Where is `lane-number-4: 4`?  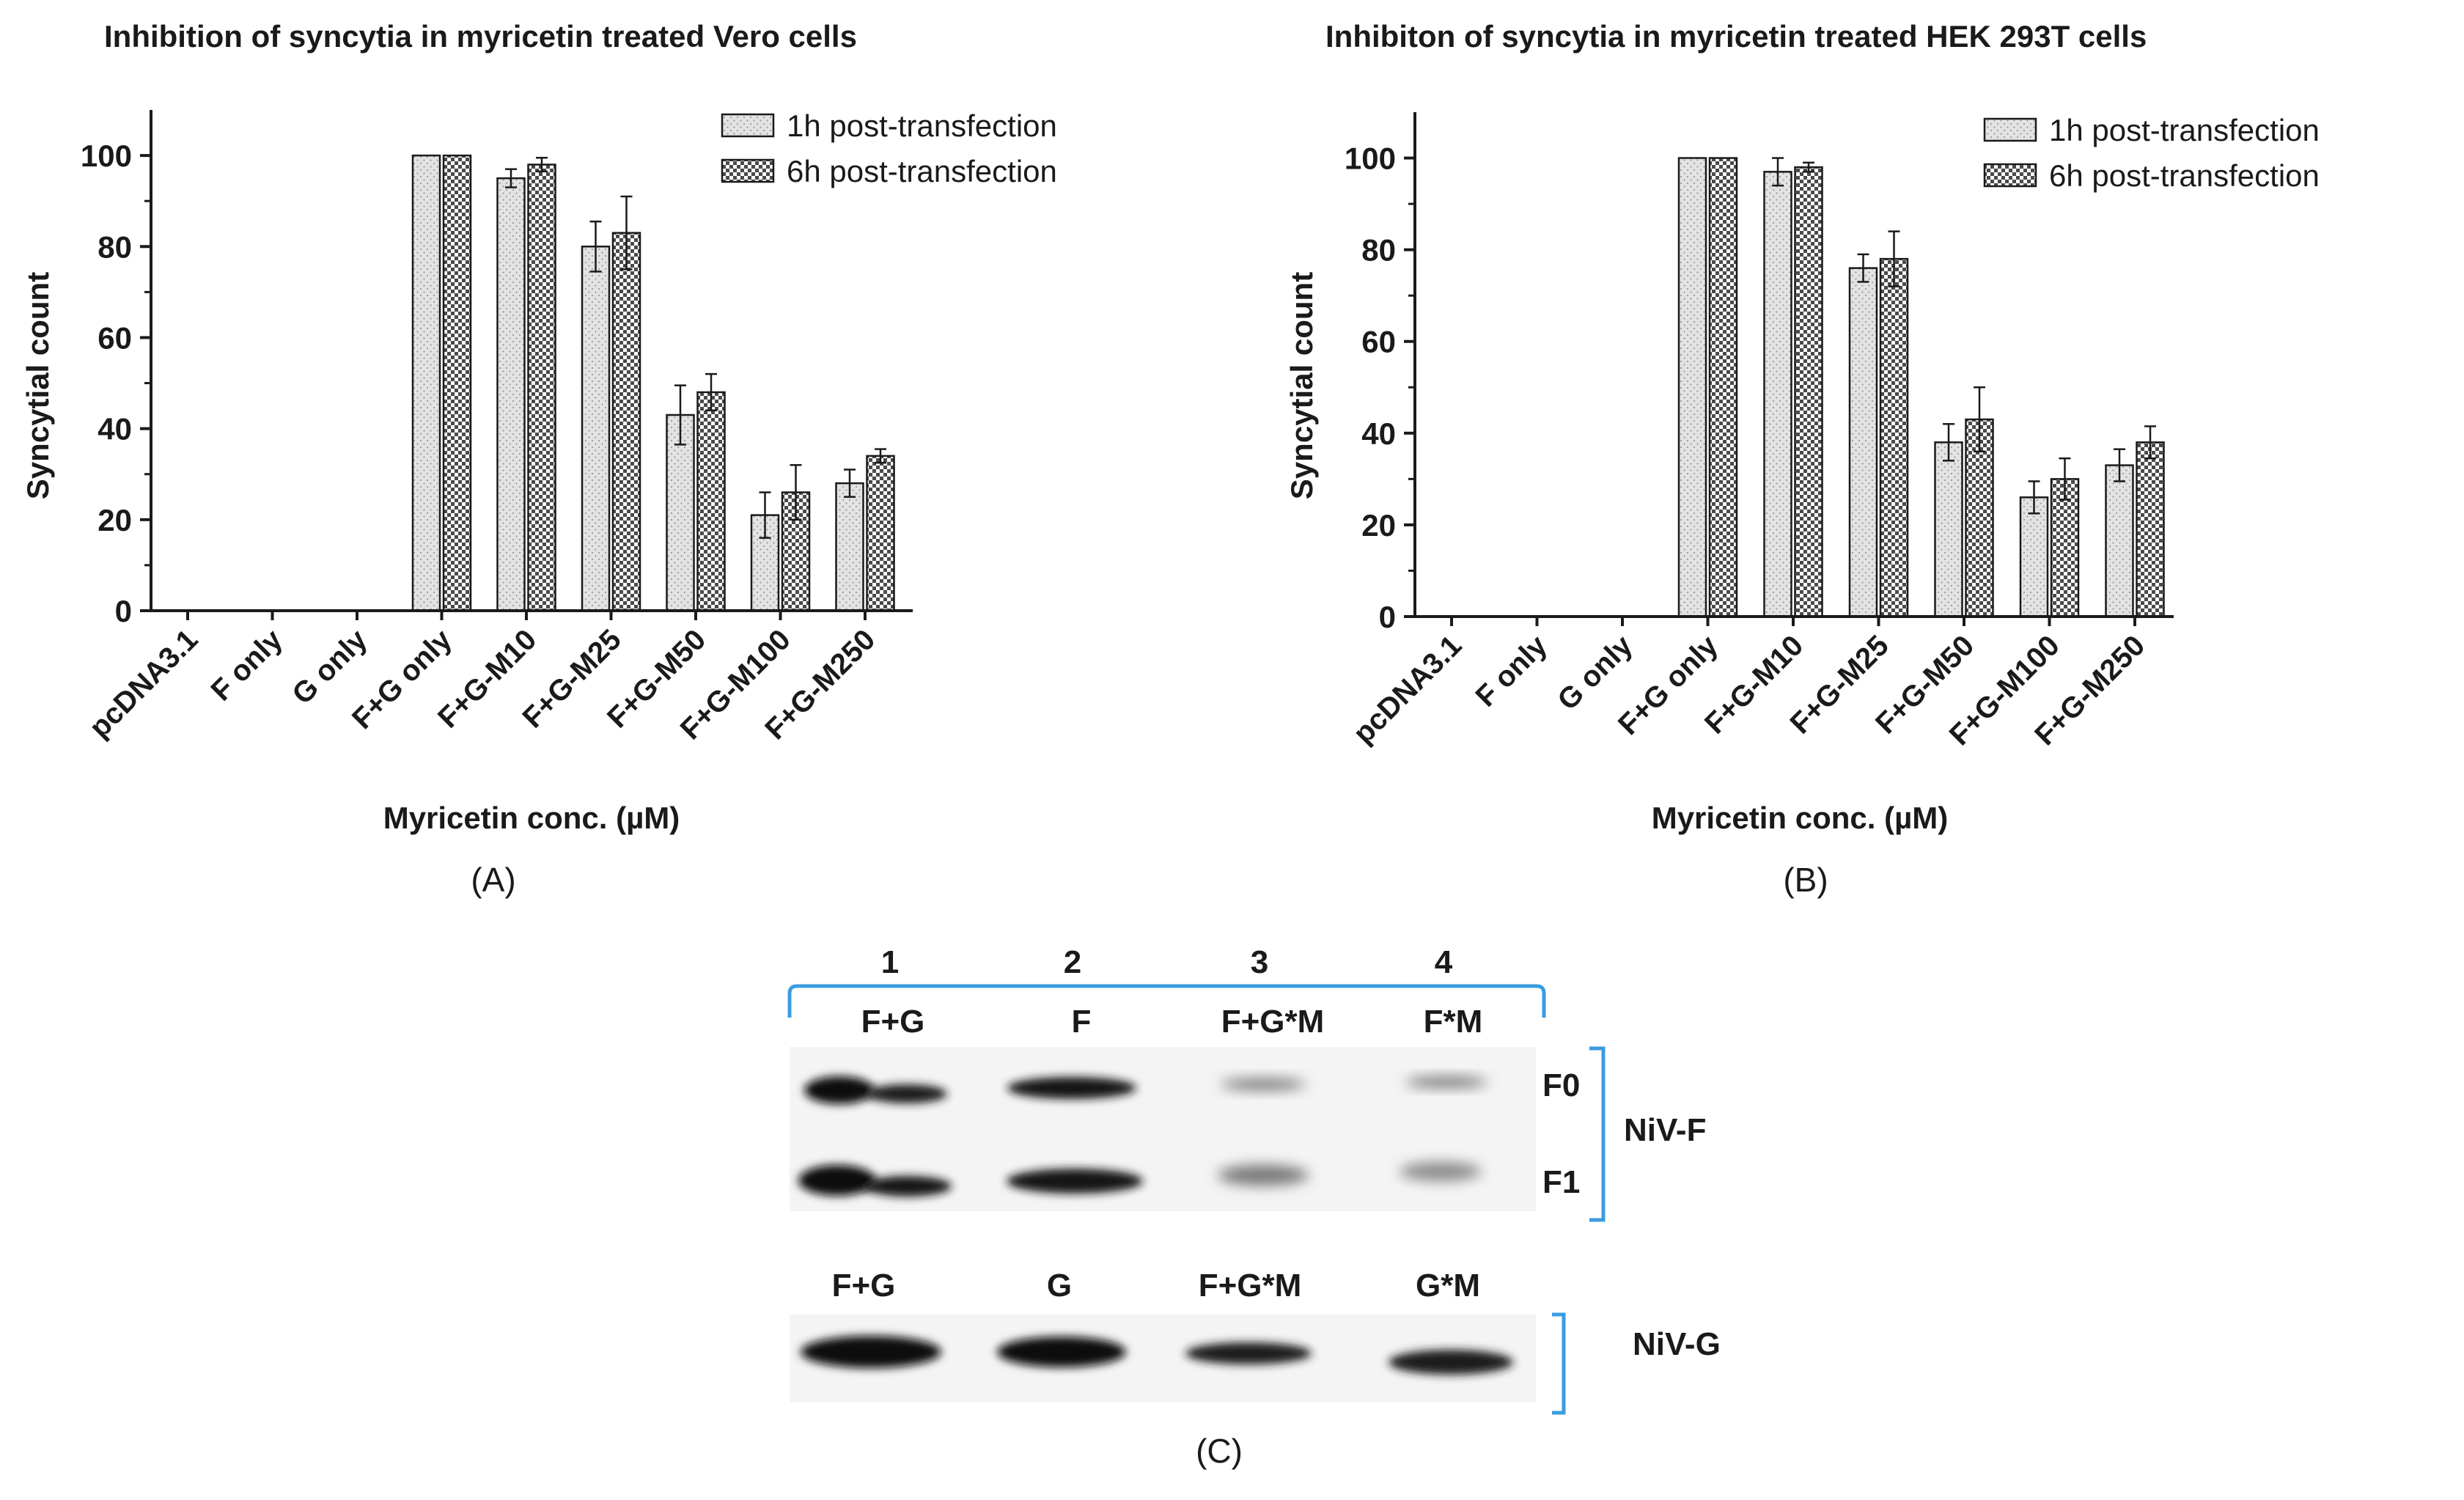 lane-number-4: 4 is located at coordinates (1444, 962).